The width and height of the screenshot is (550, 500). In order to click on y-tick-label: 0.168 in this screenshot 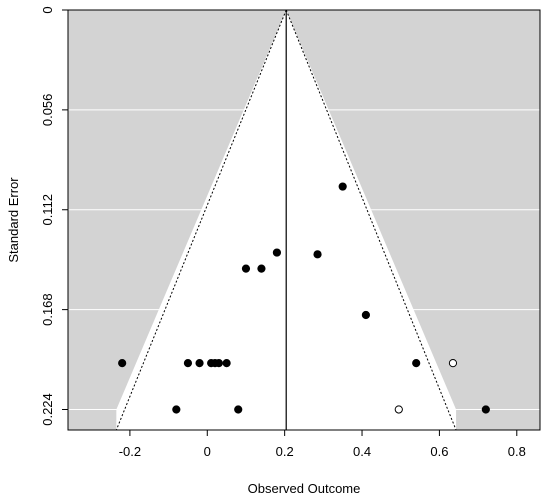, I will do `click(47, 309)`.